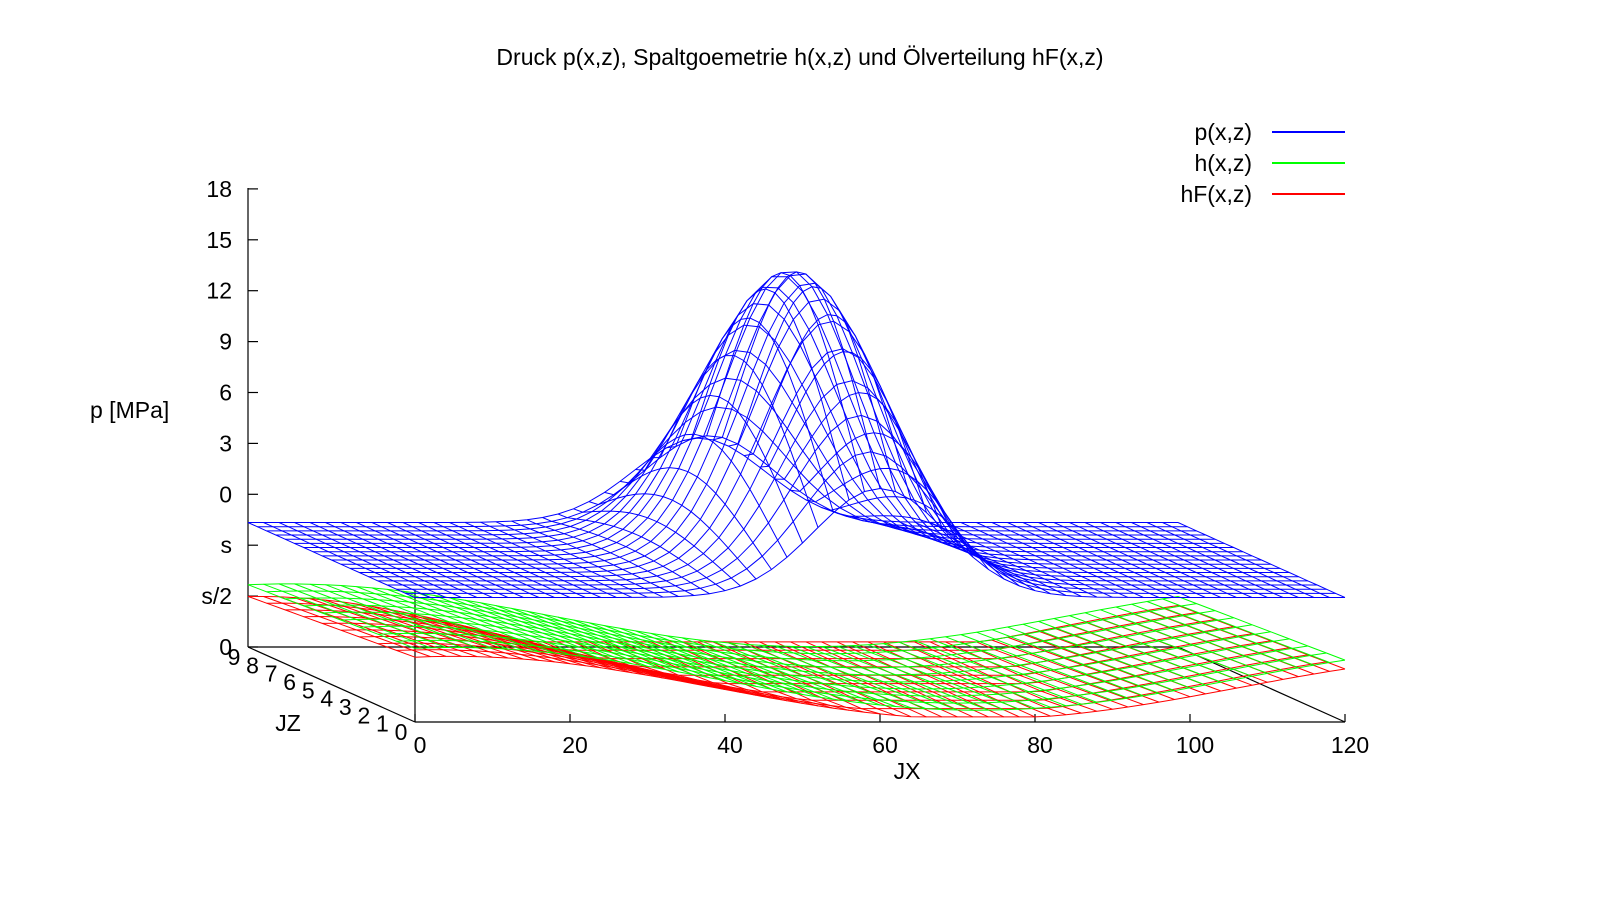  What do you see at coordinates (730, 745) in the screenshot?
I see `x-tick-label: 40` at bounding box center [730, 745].